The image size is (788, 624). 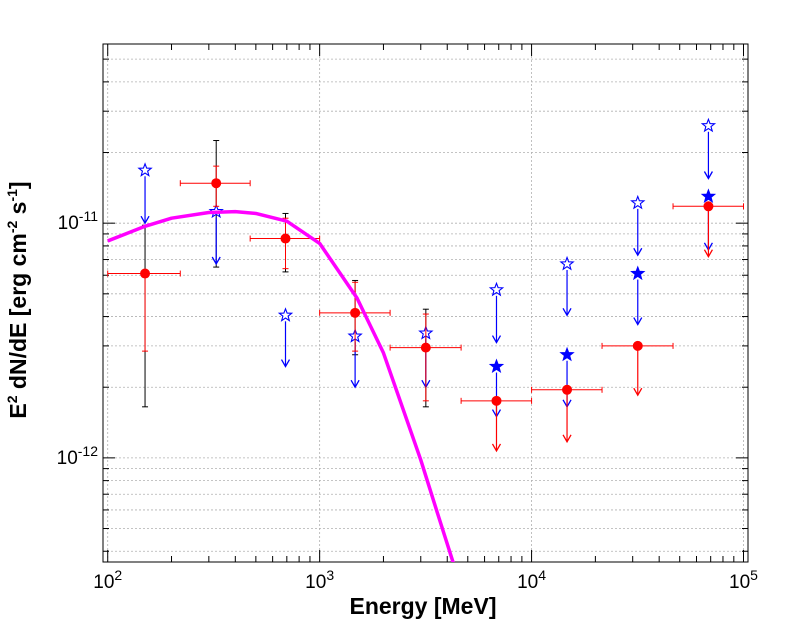 I want to click on y-tick-label-exp: -12, so click(x=88, y=451).